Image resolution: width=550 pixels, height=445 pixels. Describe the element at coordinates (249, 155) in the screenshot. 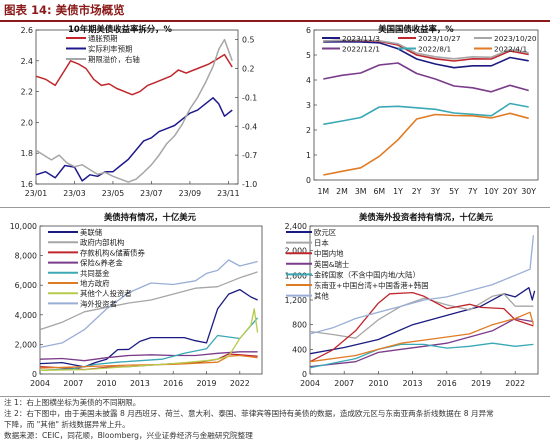

I see `y2-tick-label: -0.7` at that location.